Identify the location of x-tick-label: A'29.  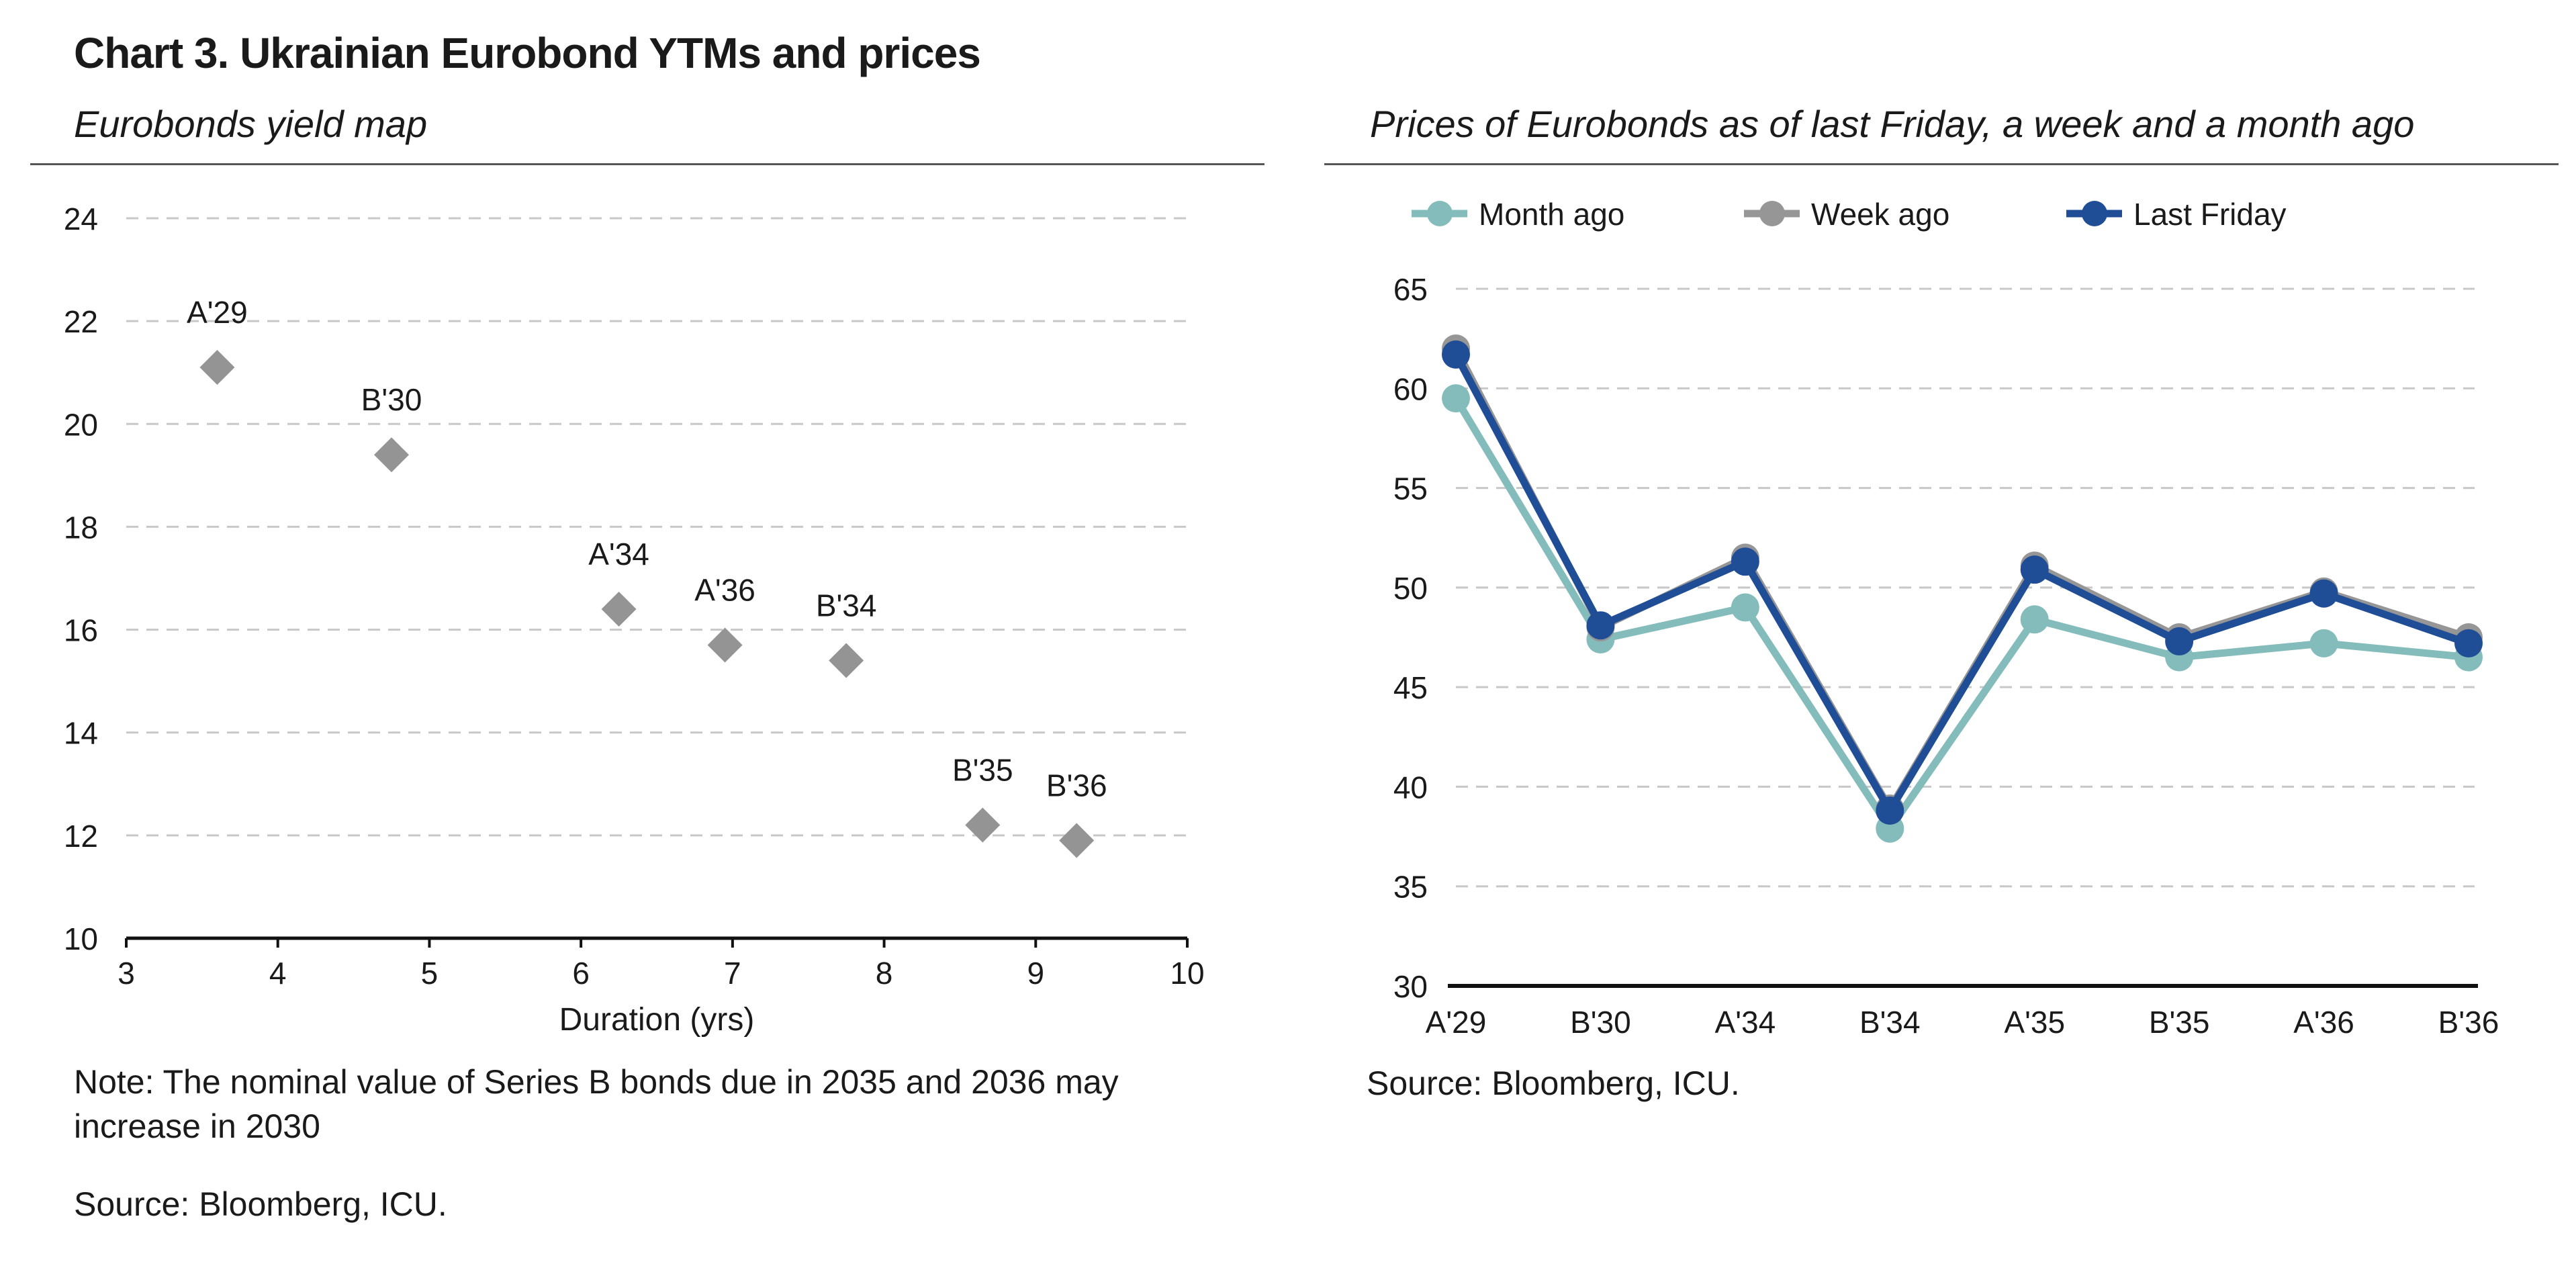
(1456, 1022).